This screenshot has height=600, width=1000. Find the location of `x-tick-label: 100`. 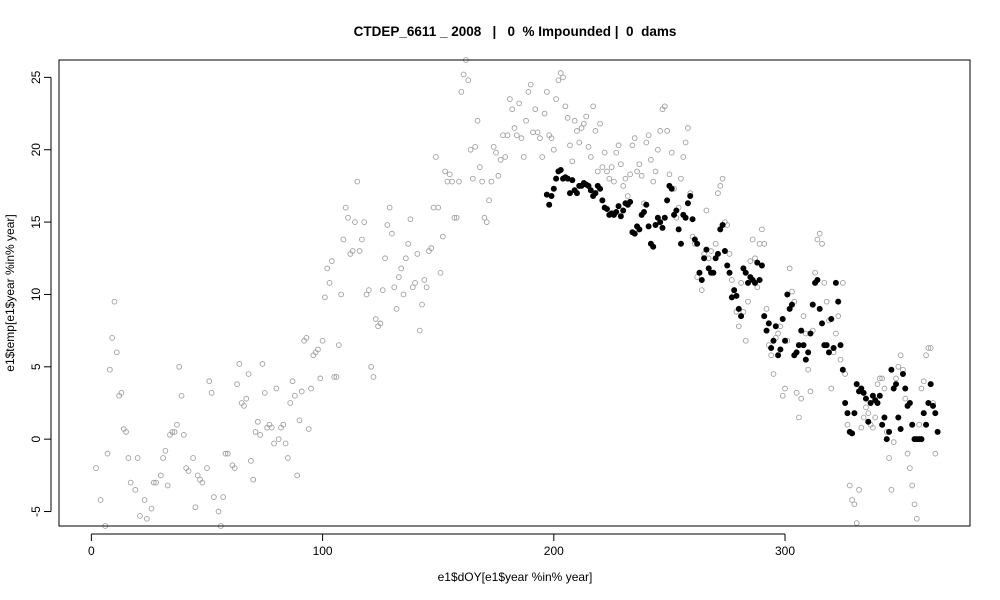

x-tick-label: 100 is located at coordinates (323, 551).